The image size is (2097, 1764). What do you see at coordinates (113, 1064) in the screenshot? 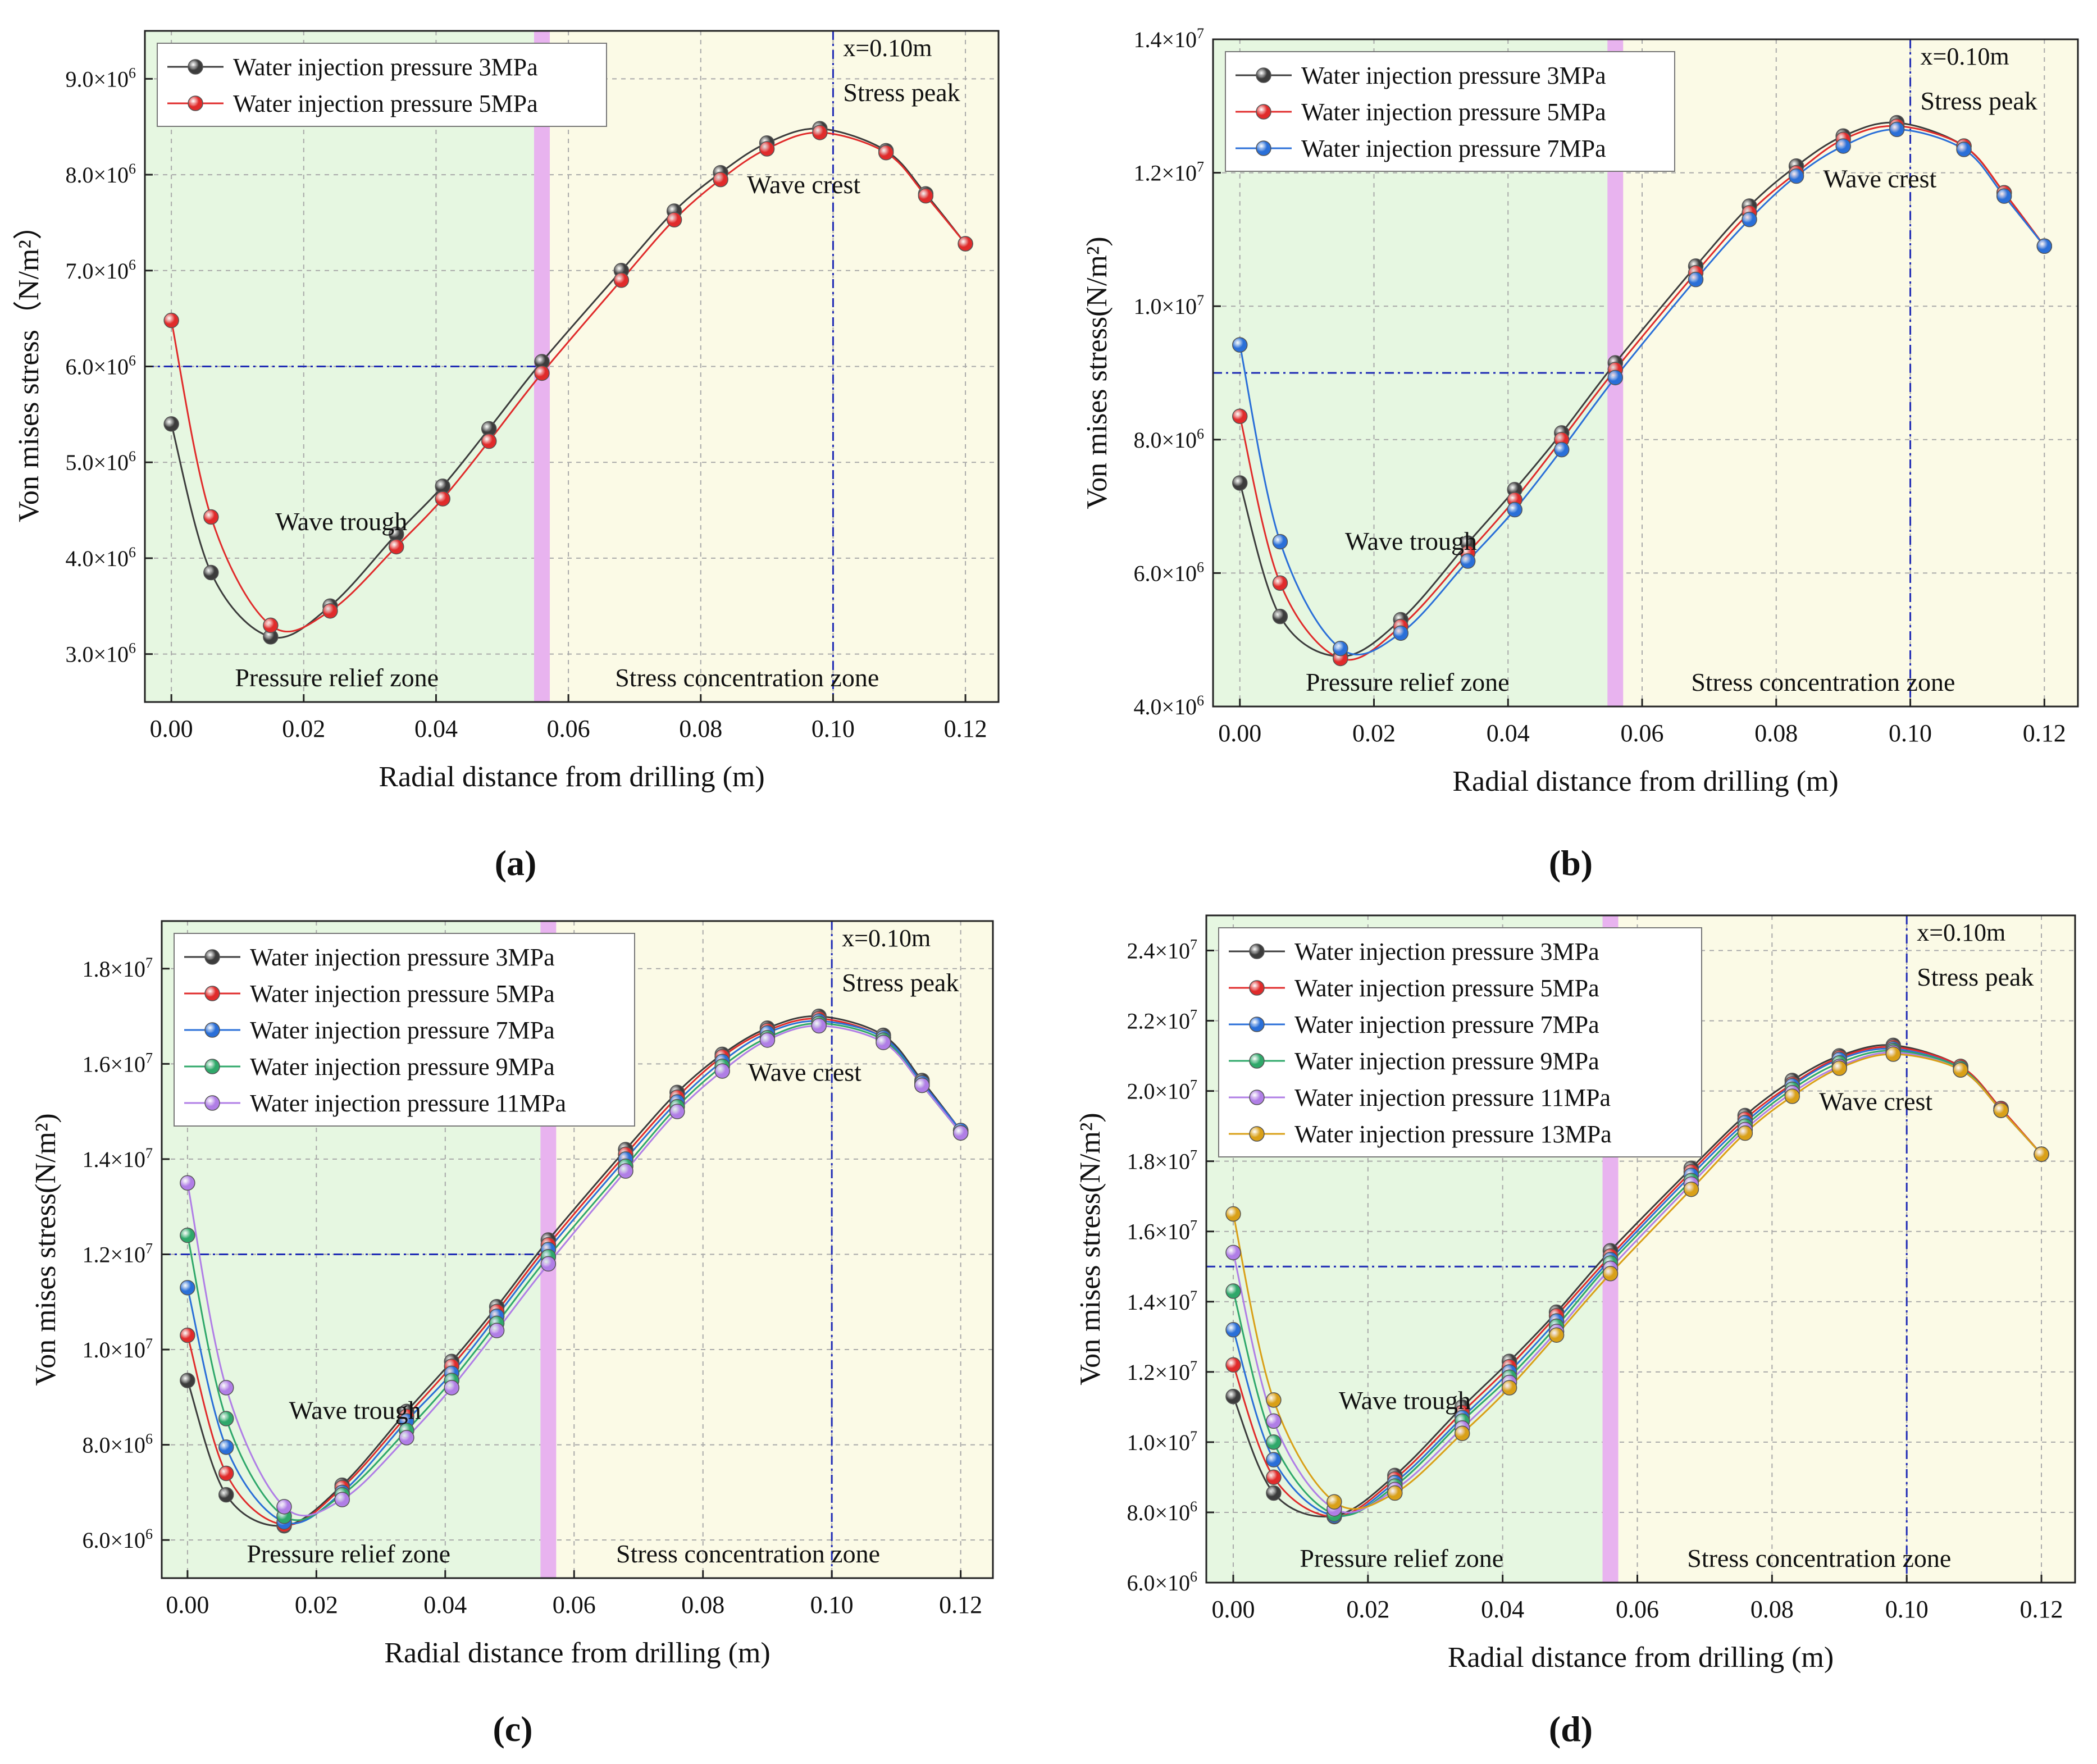
I see `y-tick-mantissa: 1.6×10` at bounding box center [113, 1064].